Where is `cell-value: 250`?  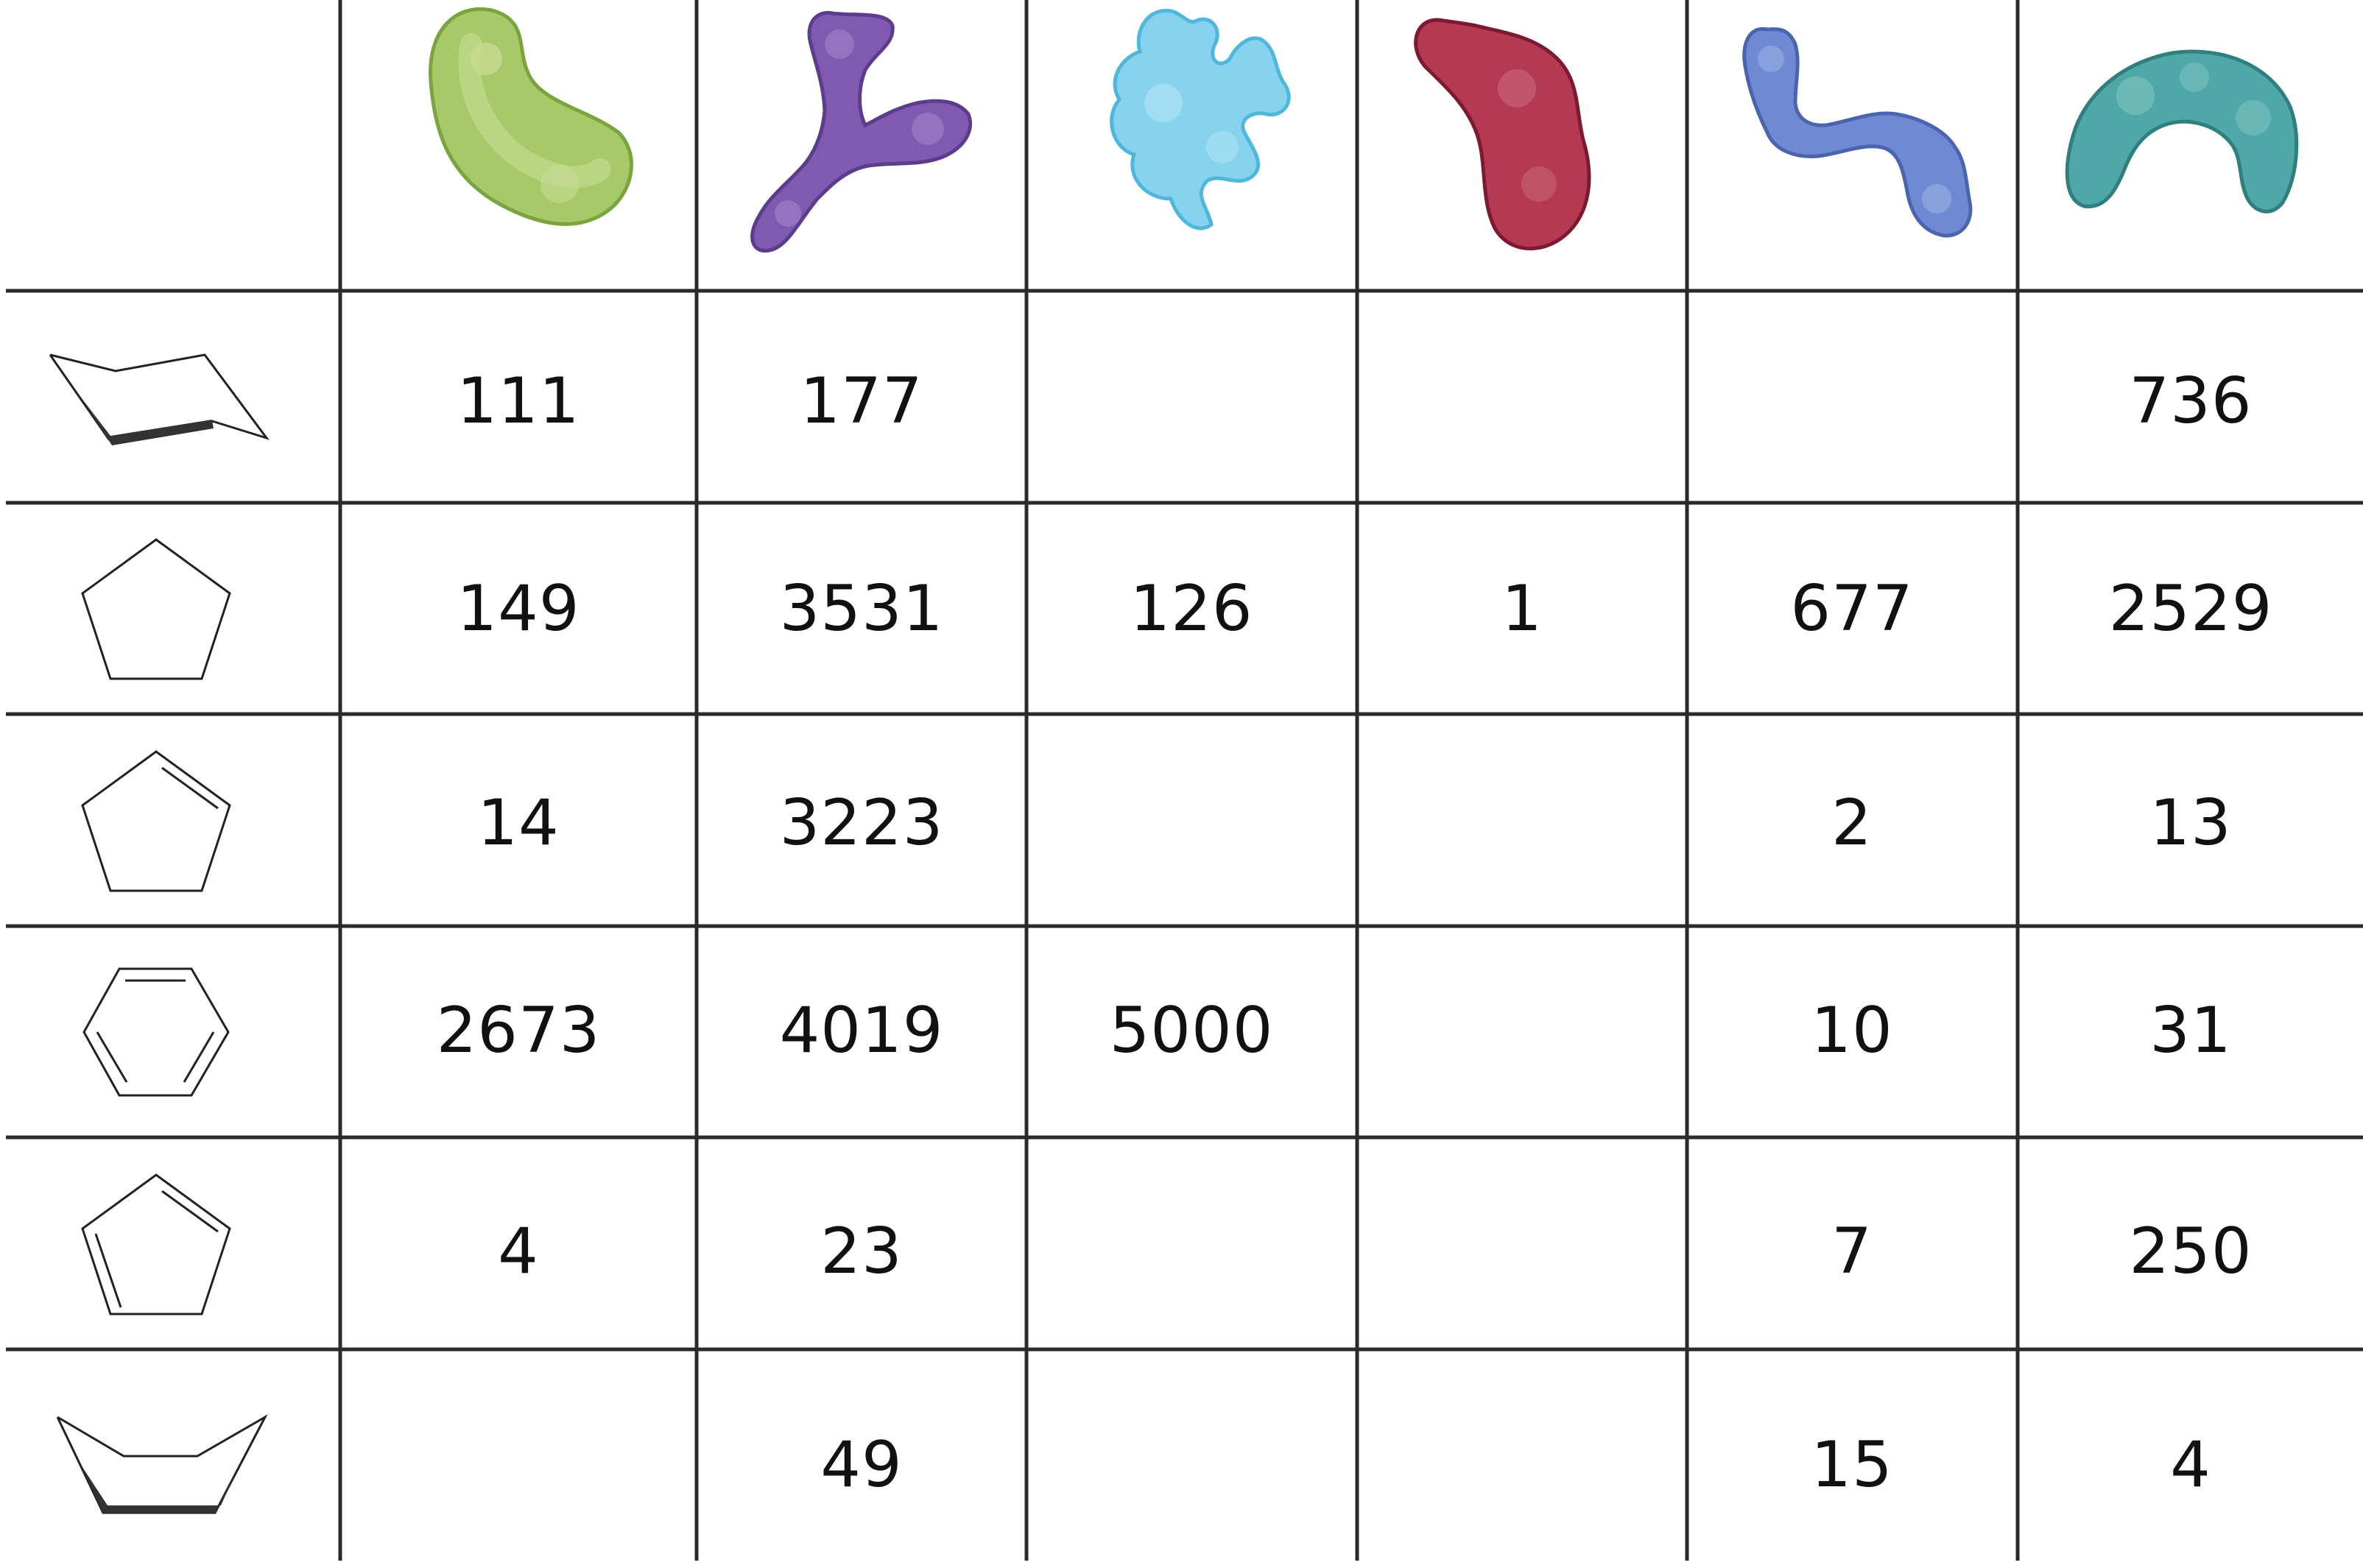
cell-value: 250 is located at coordinates (2191, 1252).